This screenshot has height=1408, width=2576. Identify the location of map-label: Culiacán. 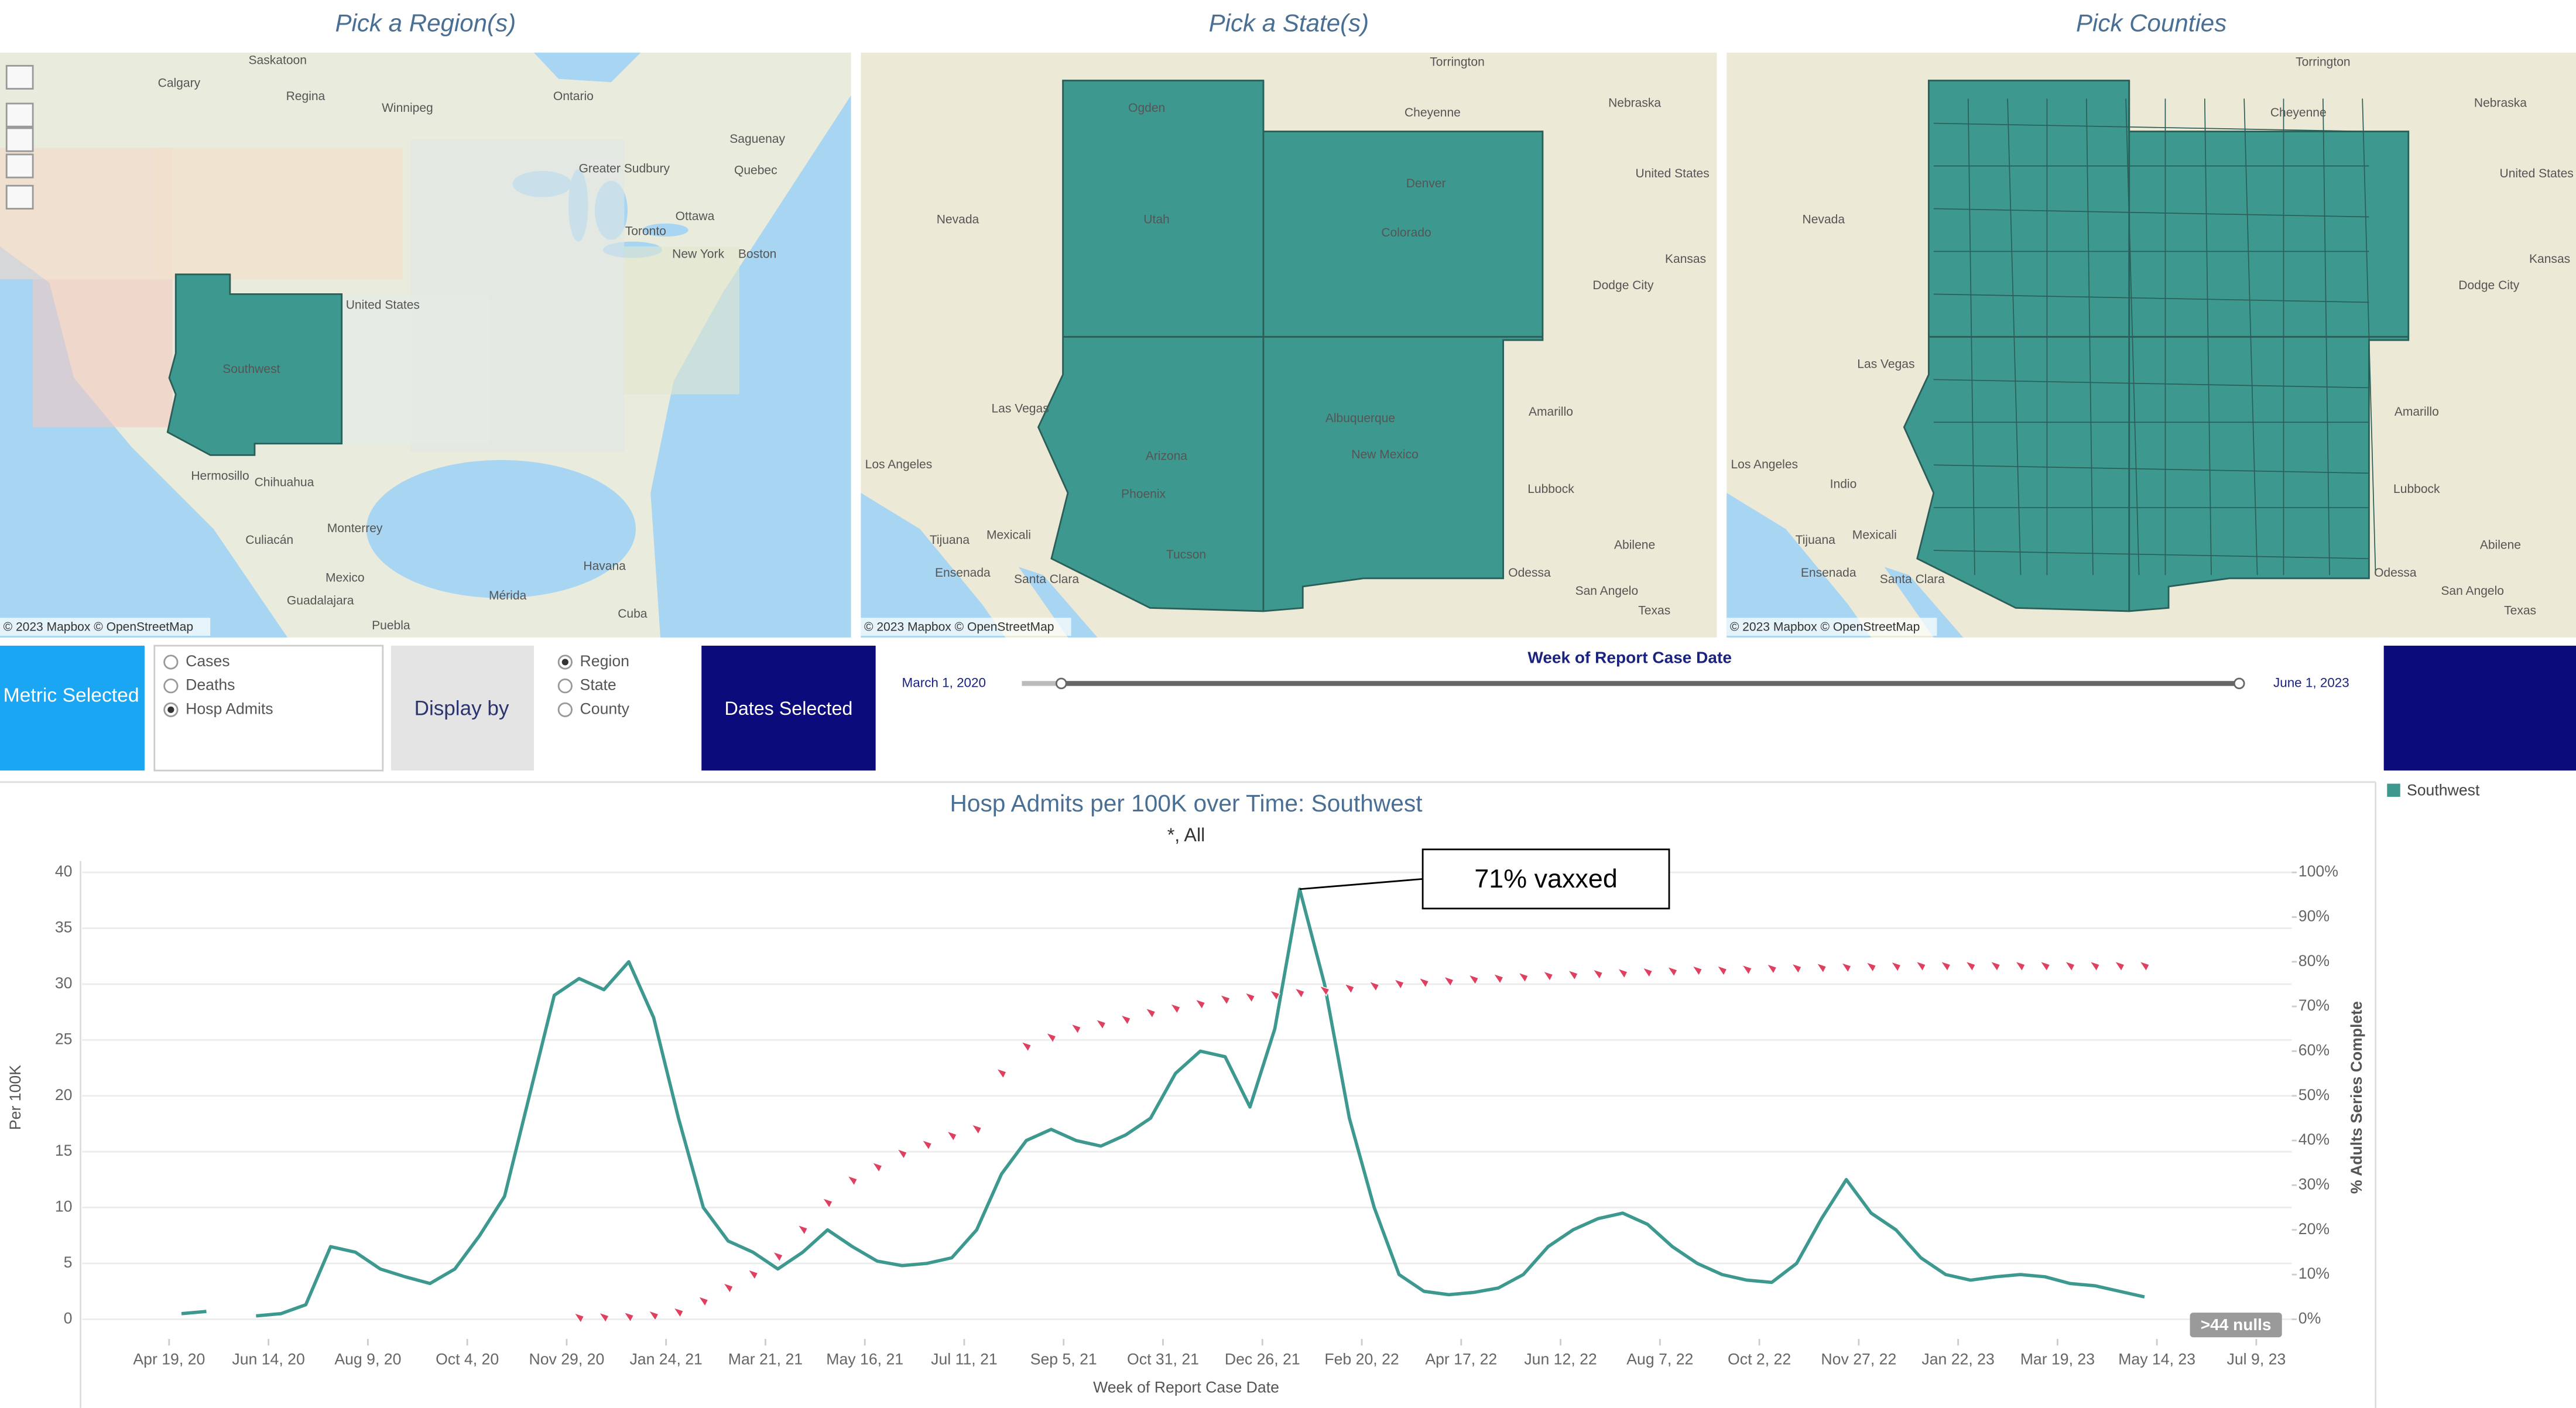
(269, 540).